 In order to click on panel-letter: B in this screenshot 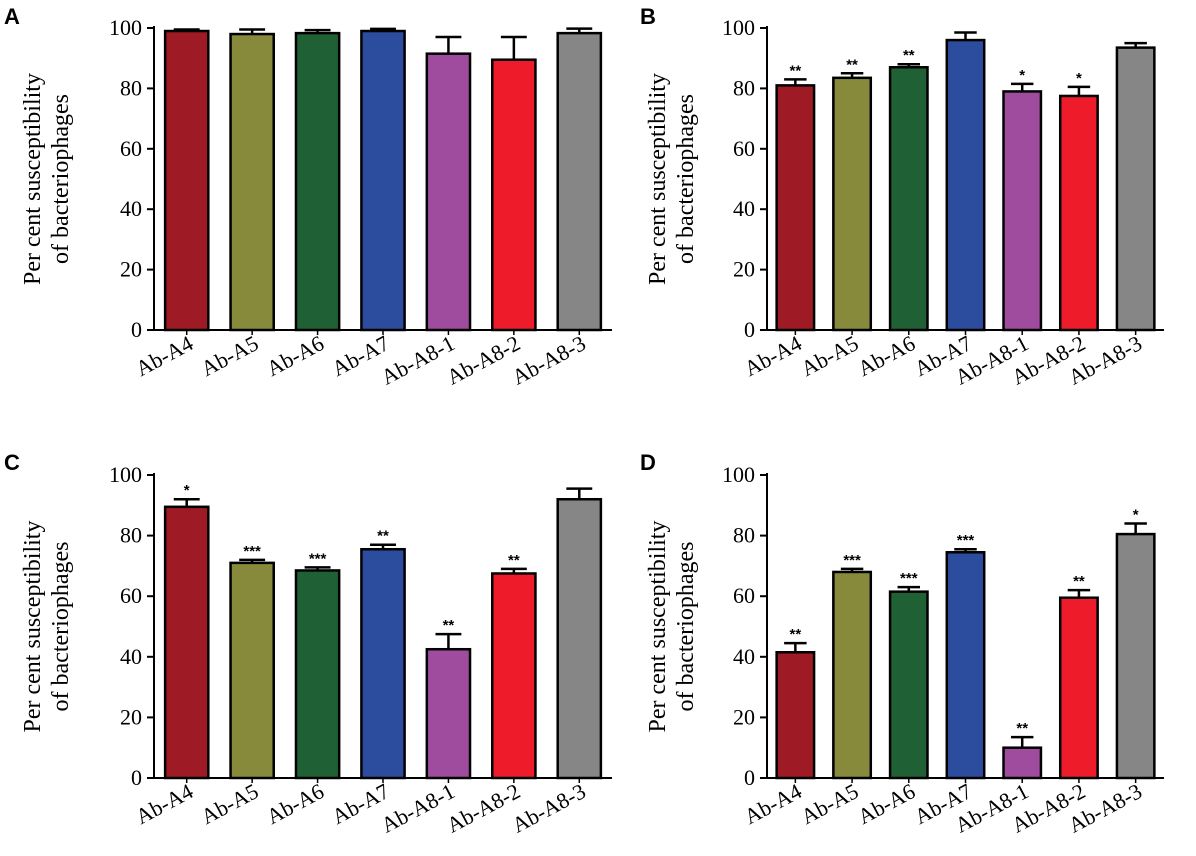, I will do `click(648, 16)`.